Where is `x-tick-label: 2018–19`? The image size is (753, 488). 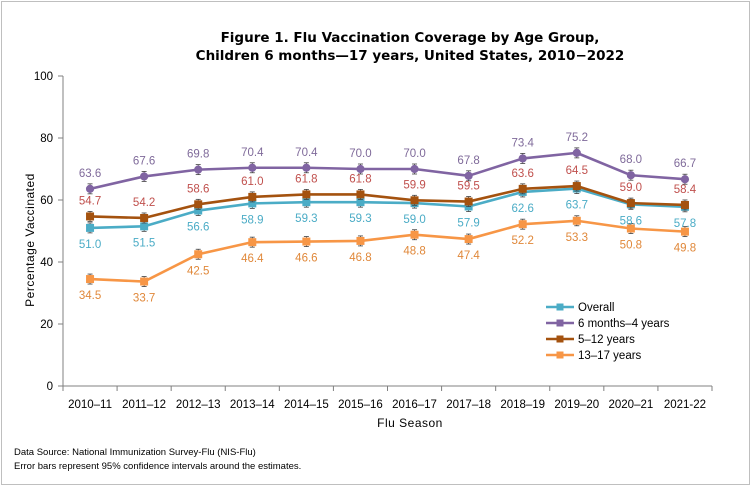 x-tick-label: 2018–19 is located at coordinates (522, 405).